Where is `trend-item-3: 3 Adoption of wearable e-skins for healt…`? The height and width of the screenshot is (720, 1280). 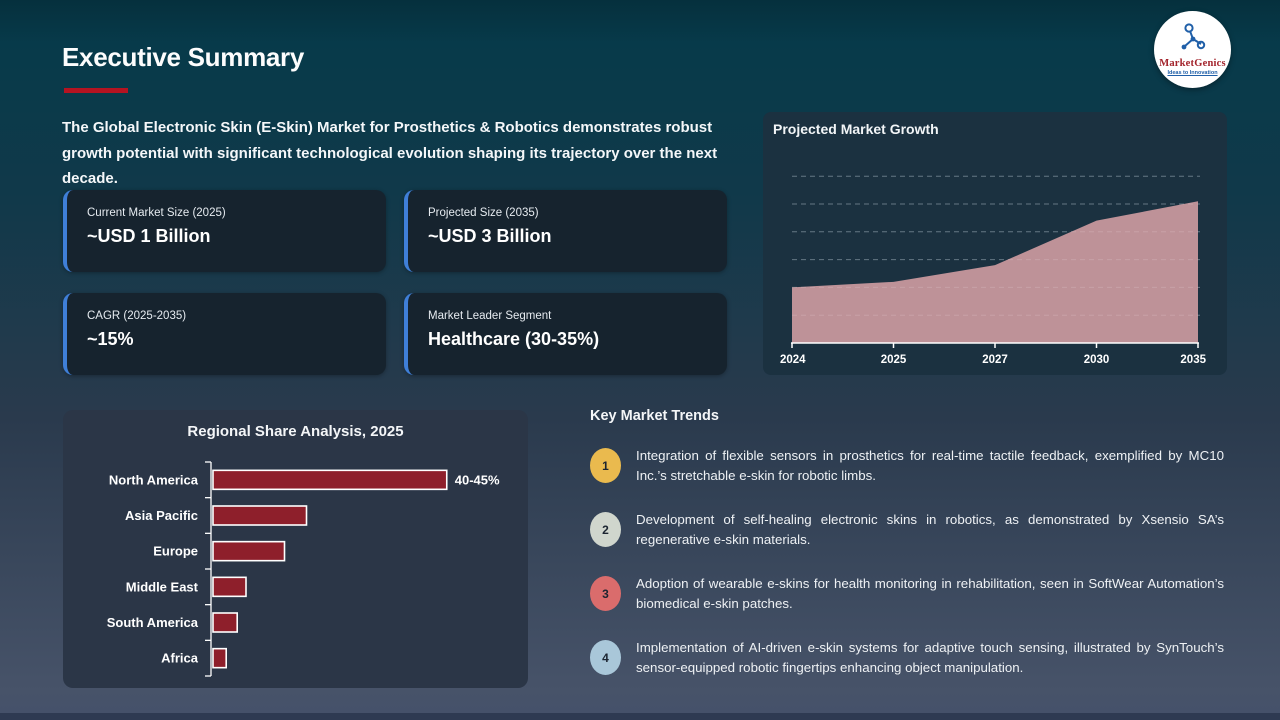 trend-item-3: 3 Adoption of wearable e-skins for healt… is located at coordinates (907, 593).